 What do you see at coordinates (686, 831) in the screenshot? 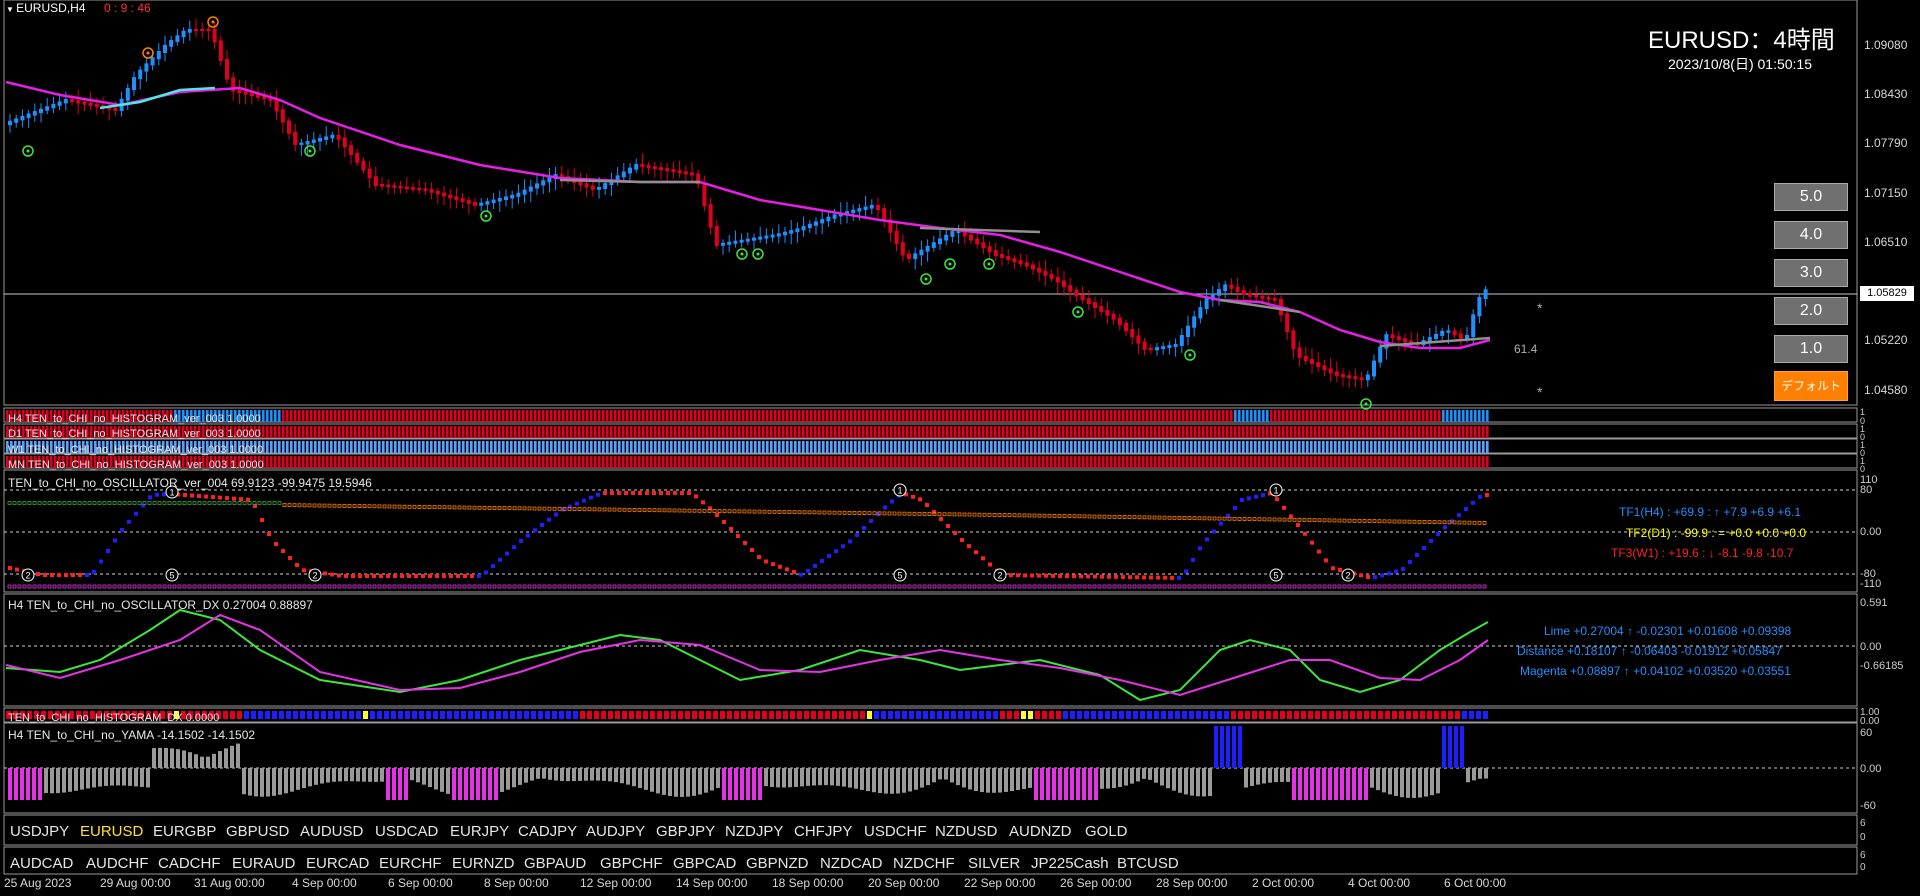
I see `symbol-button-gbpjpy: GBPJPY` at bounding box center [686, 831].